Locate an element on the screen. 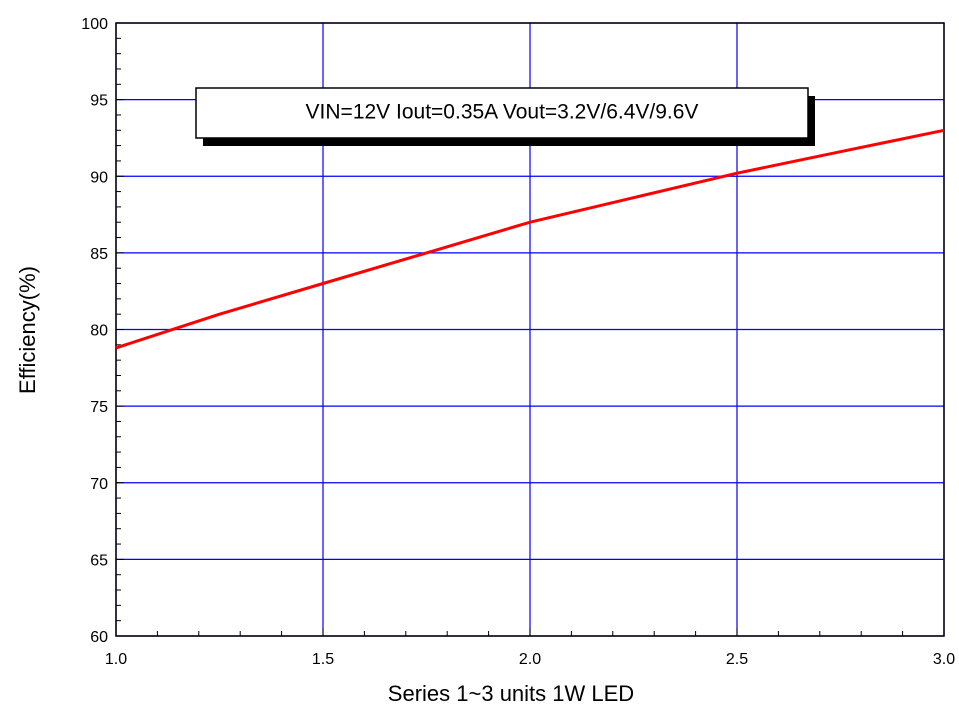 This screenshot has height=718, width=959. x-tick-label: 2.0 is located at coordinates (530, 659).